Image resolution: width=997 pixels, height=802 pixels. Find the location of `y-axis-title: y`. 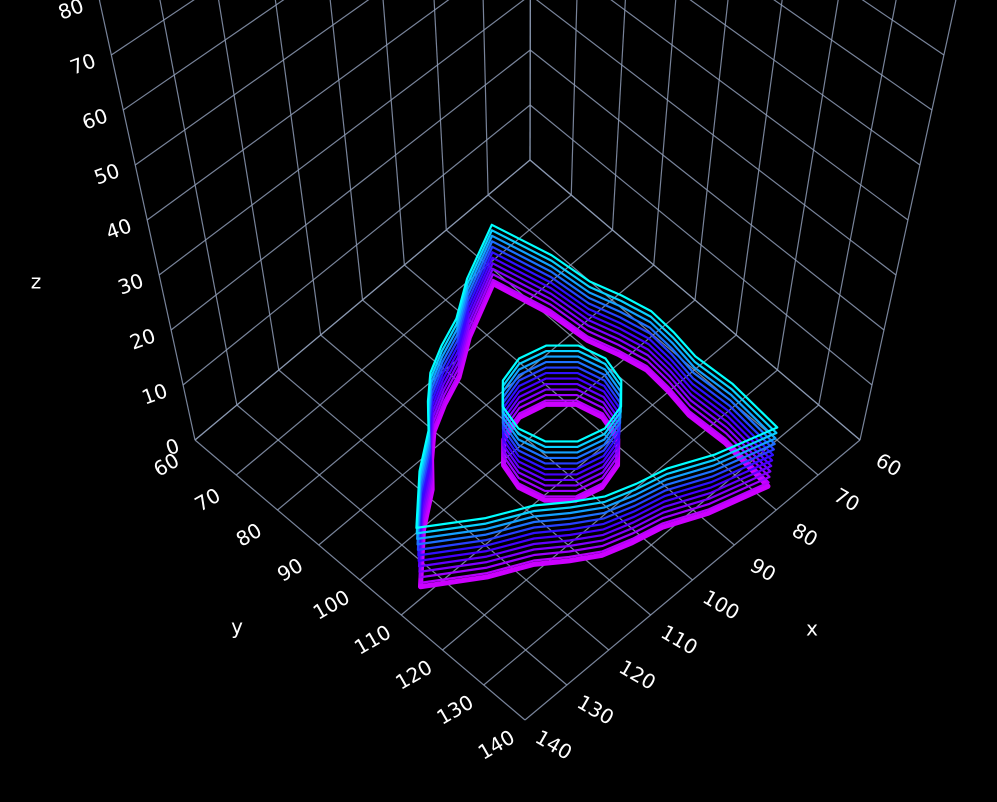

y-axis-title: y is located at coordinates (237, 627).